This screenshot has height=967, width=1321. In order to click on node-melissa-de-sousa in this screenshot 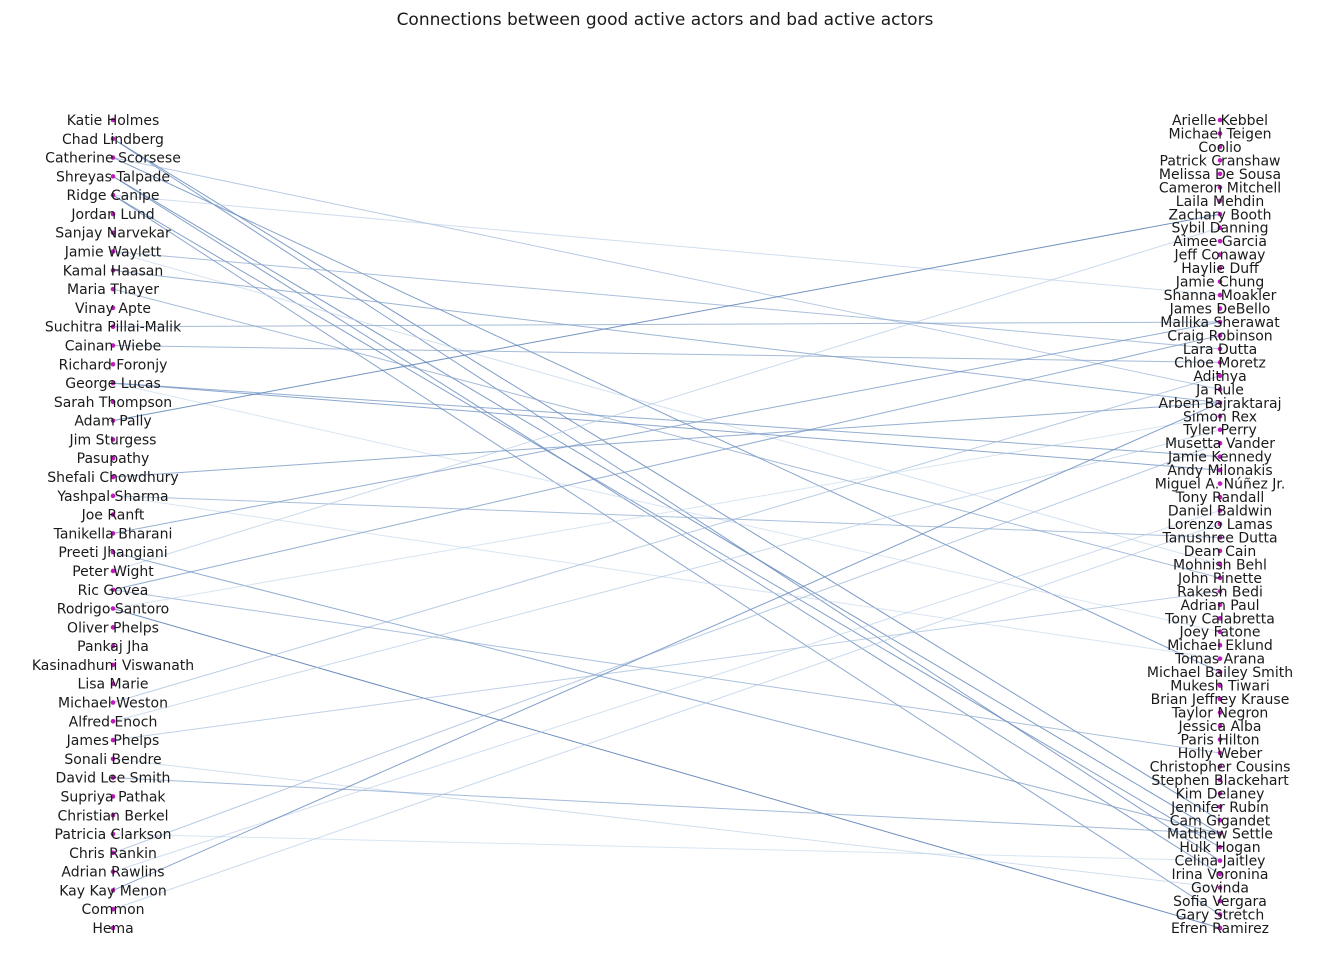, I will do `click(1220, 174)`.